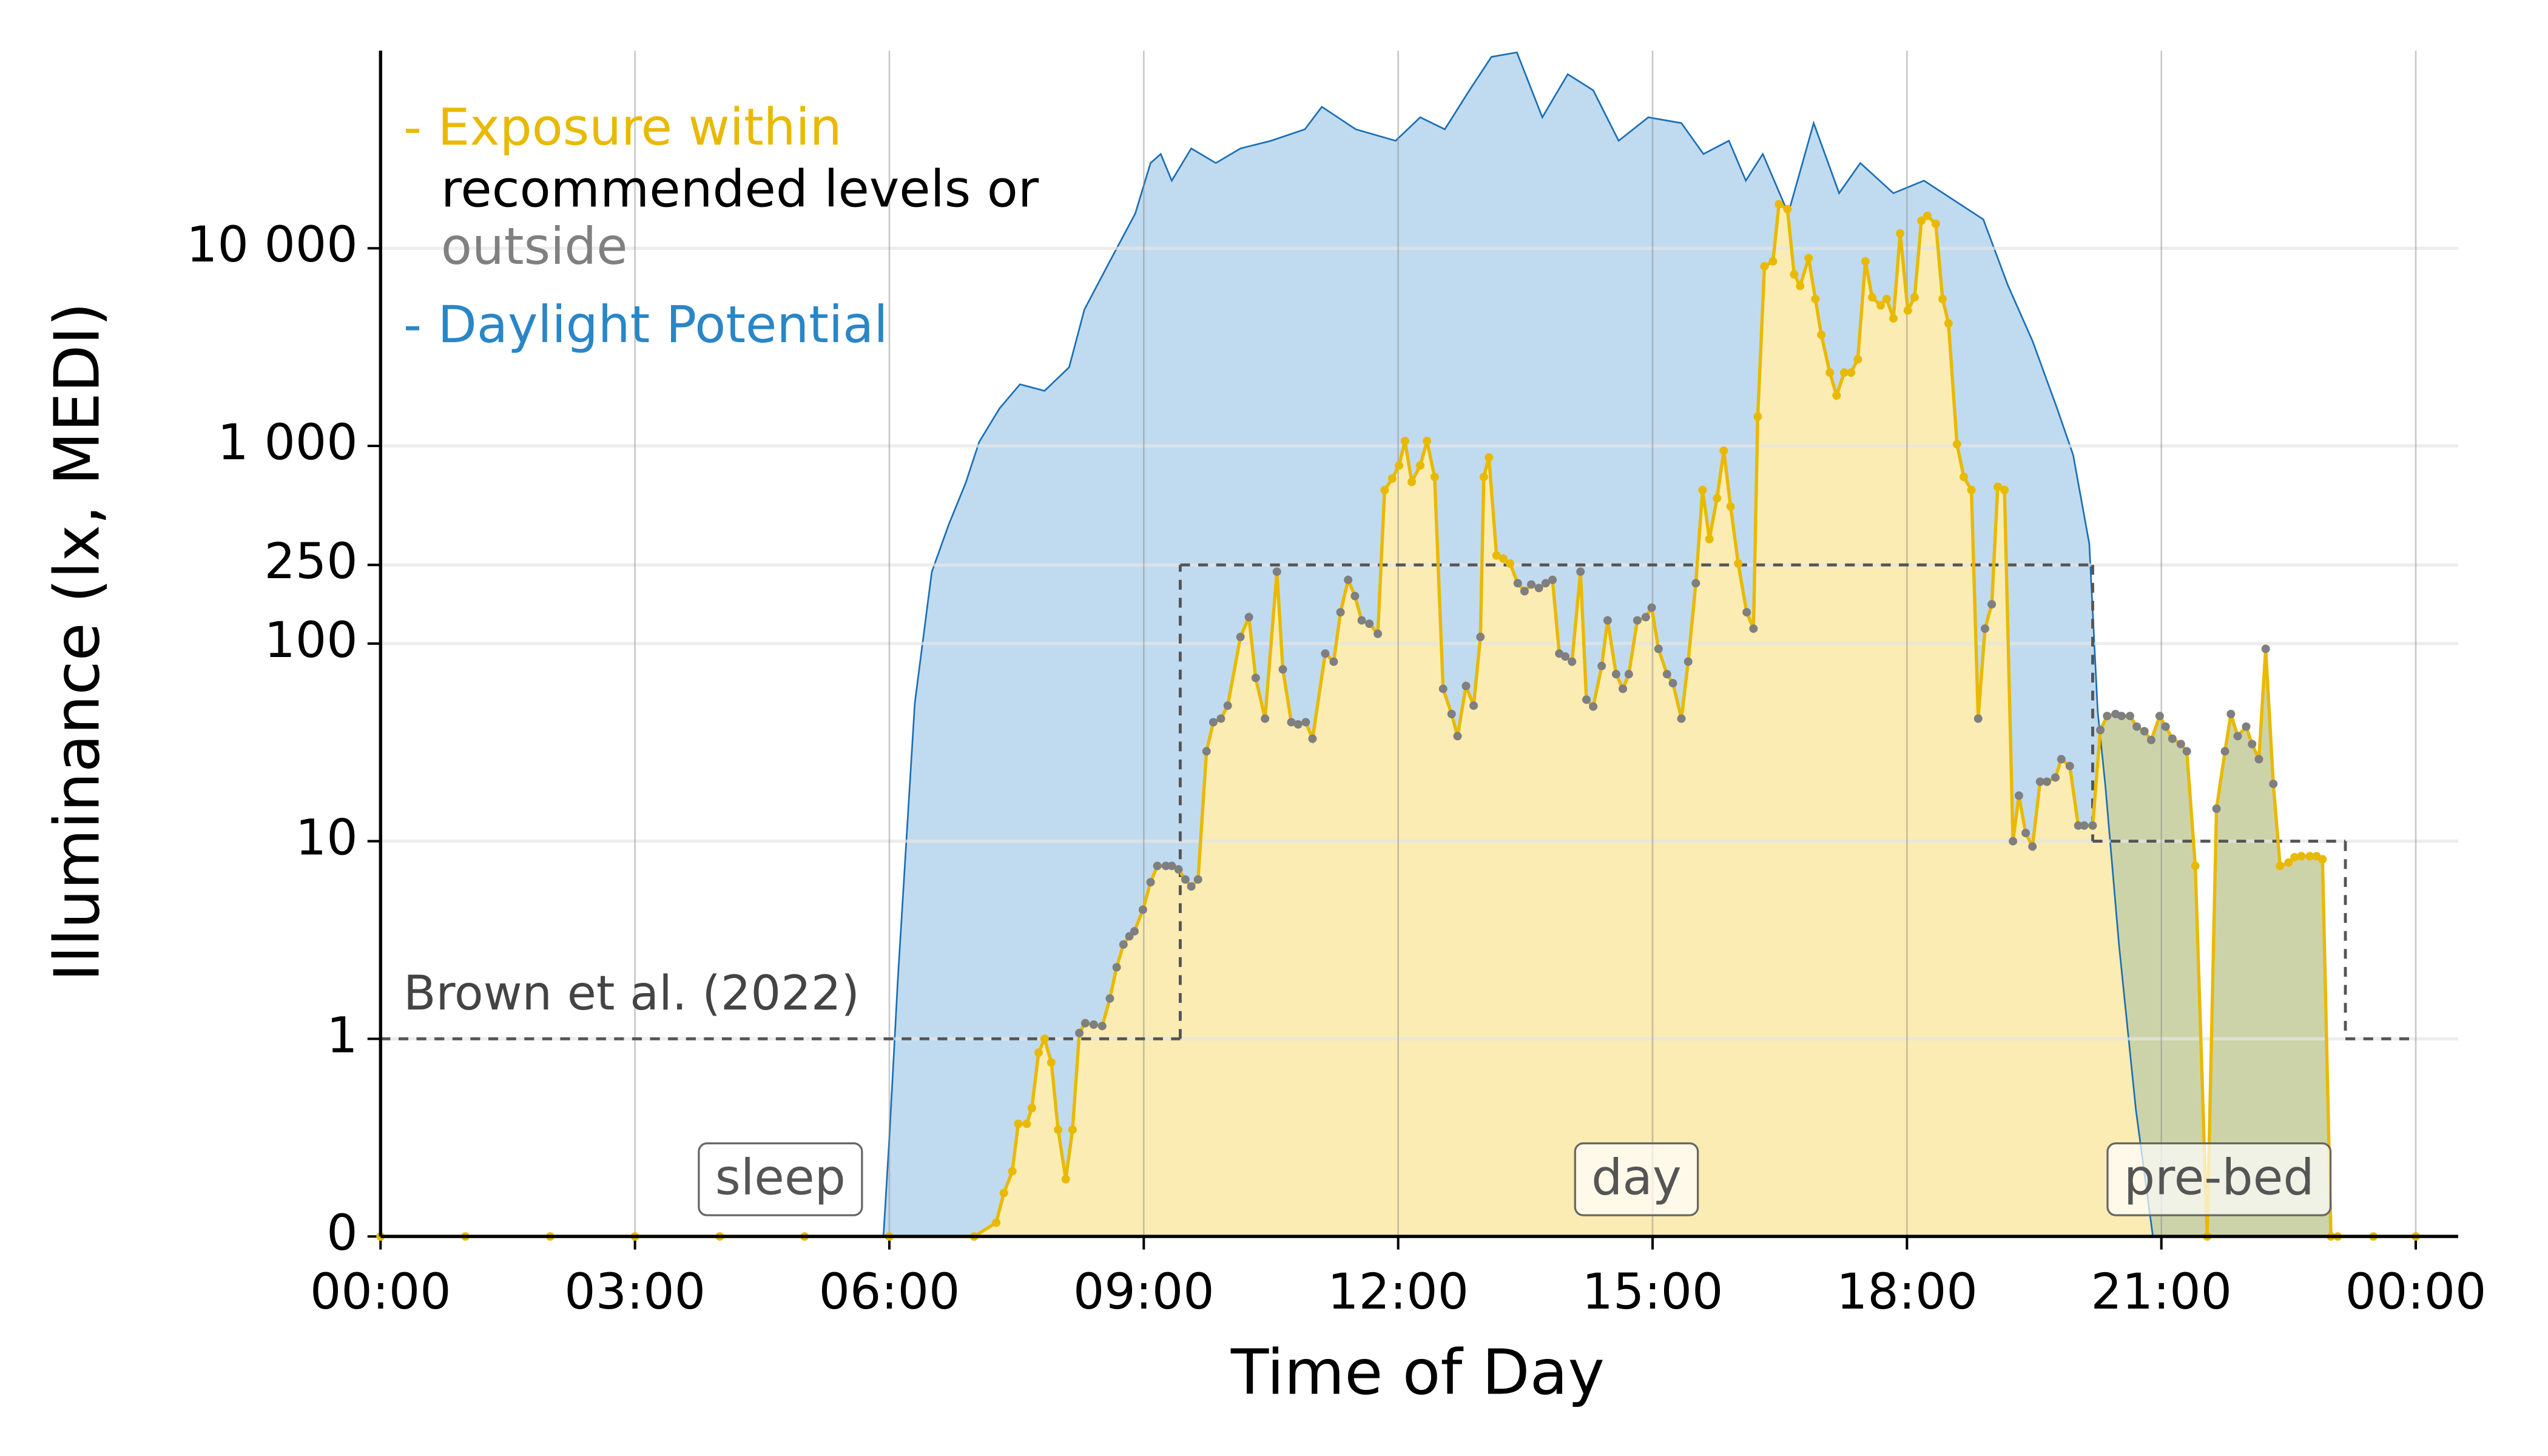  What do you see at coordinates (310, 561) in the screenshot?
I see `y-tick-label: 250` at bounding box center [310, 561].